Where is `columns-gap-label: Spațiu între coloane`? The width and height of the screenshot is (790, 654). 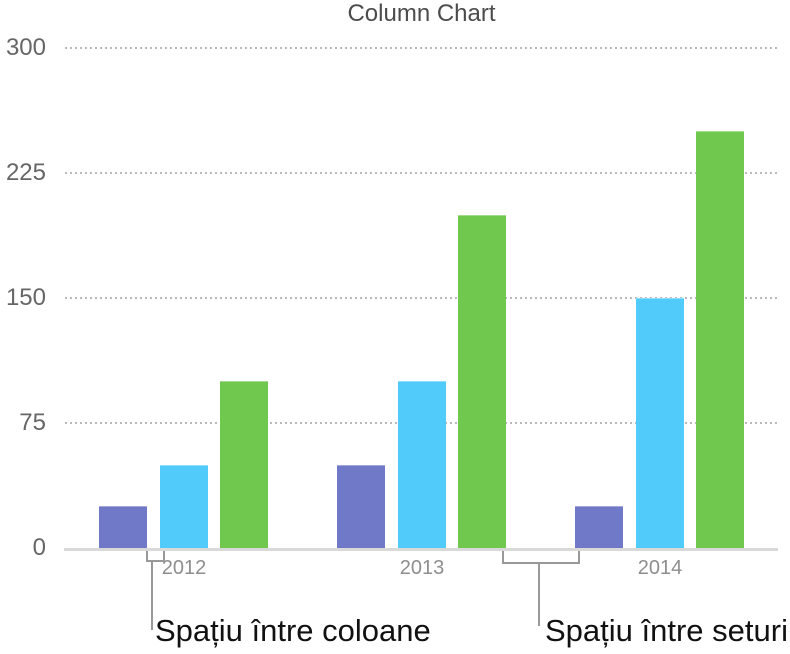 columns-gap-label: Spațiu între coloane is located at coordinates (293, 630).